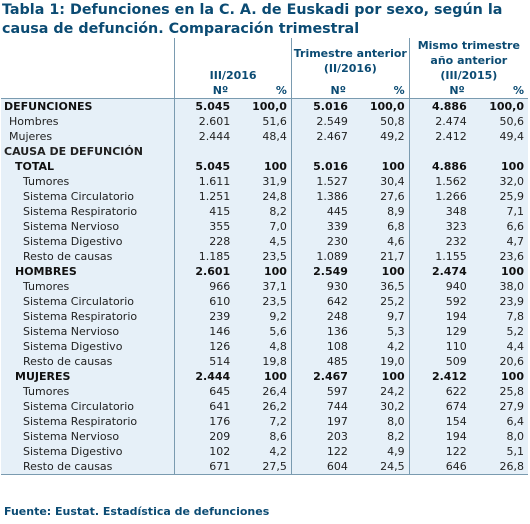  I want to click on cell-count: 930, so click(321, 286).